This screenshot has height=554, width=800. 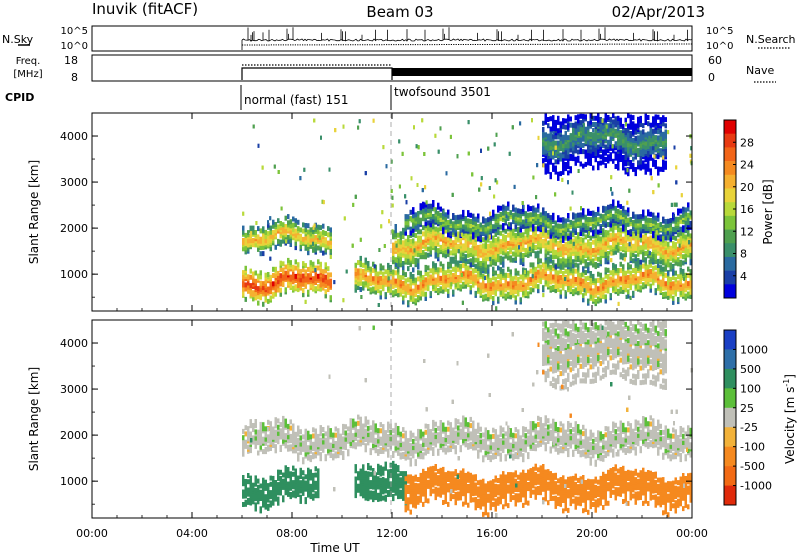 What do you see at coordinates (145, 9) in the screenshot?
I see `station-title: Inuvik (fitACF)` at bounding box center [145, 9].